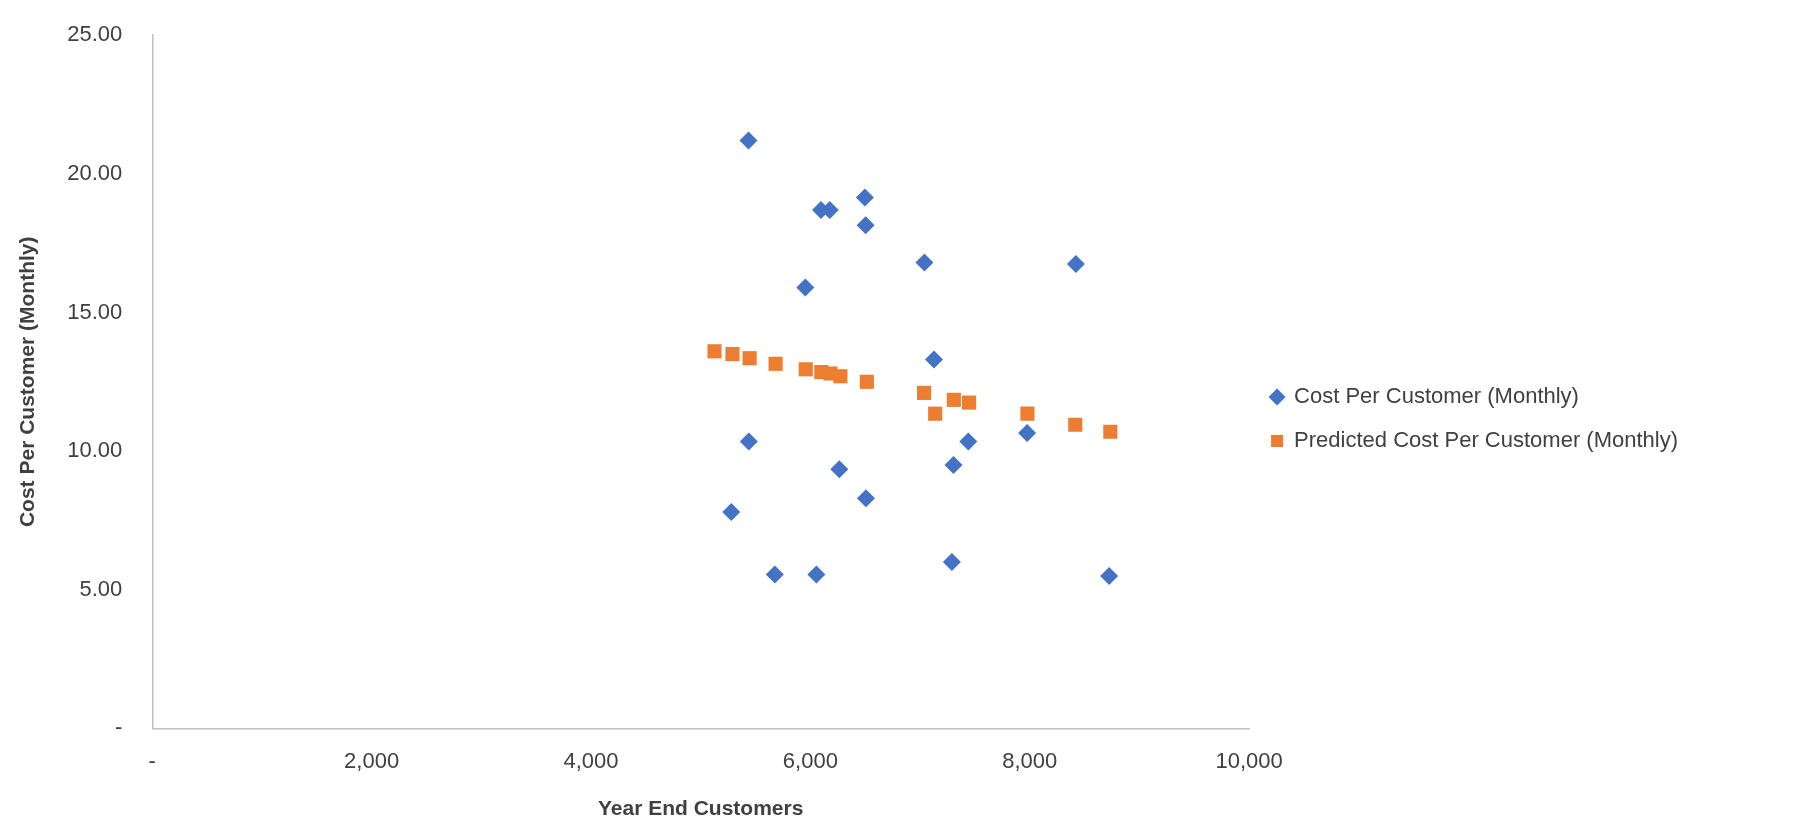  What do you see at coordinates (1249, 760) in the screenshot?
I see `x-tick-label: 10,000` at bounding box center [1249, 760].